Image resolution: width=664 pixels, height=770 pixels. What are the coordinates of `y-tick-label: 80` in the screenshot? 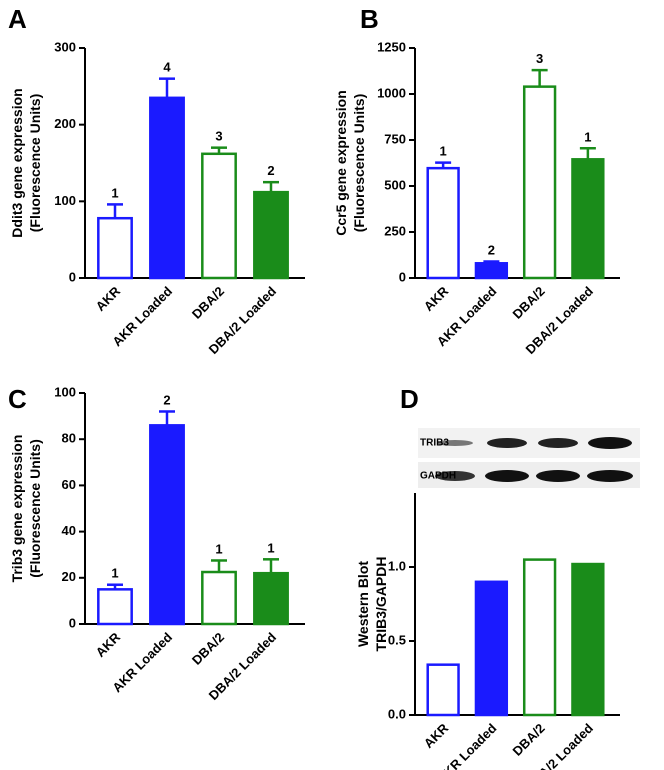 It's located at (69, 438).